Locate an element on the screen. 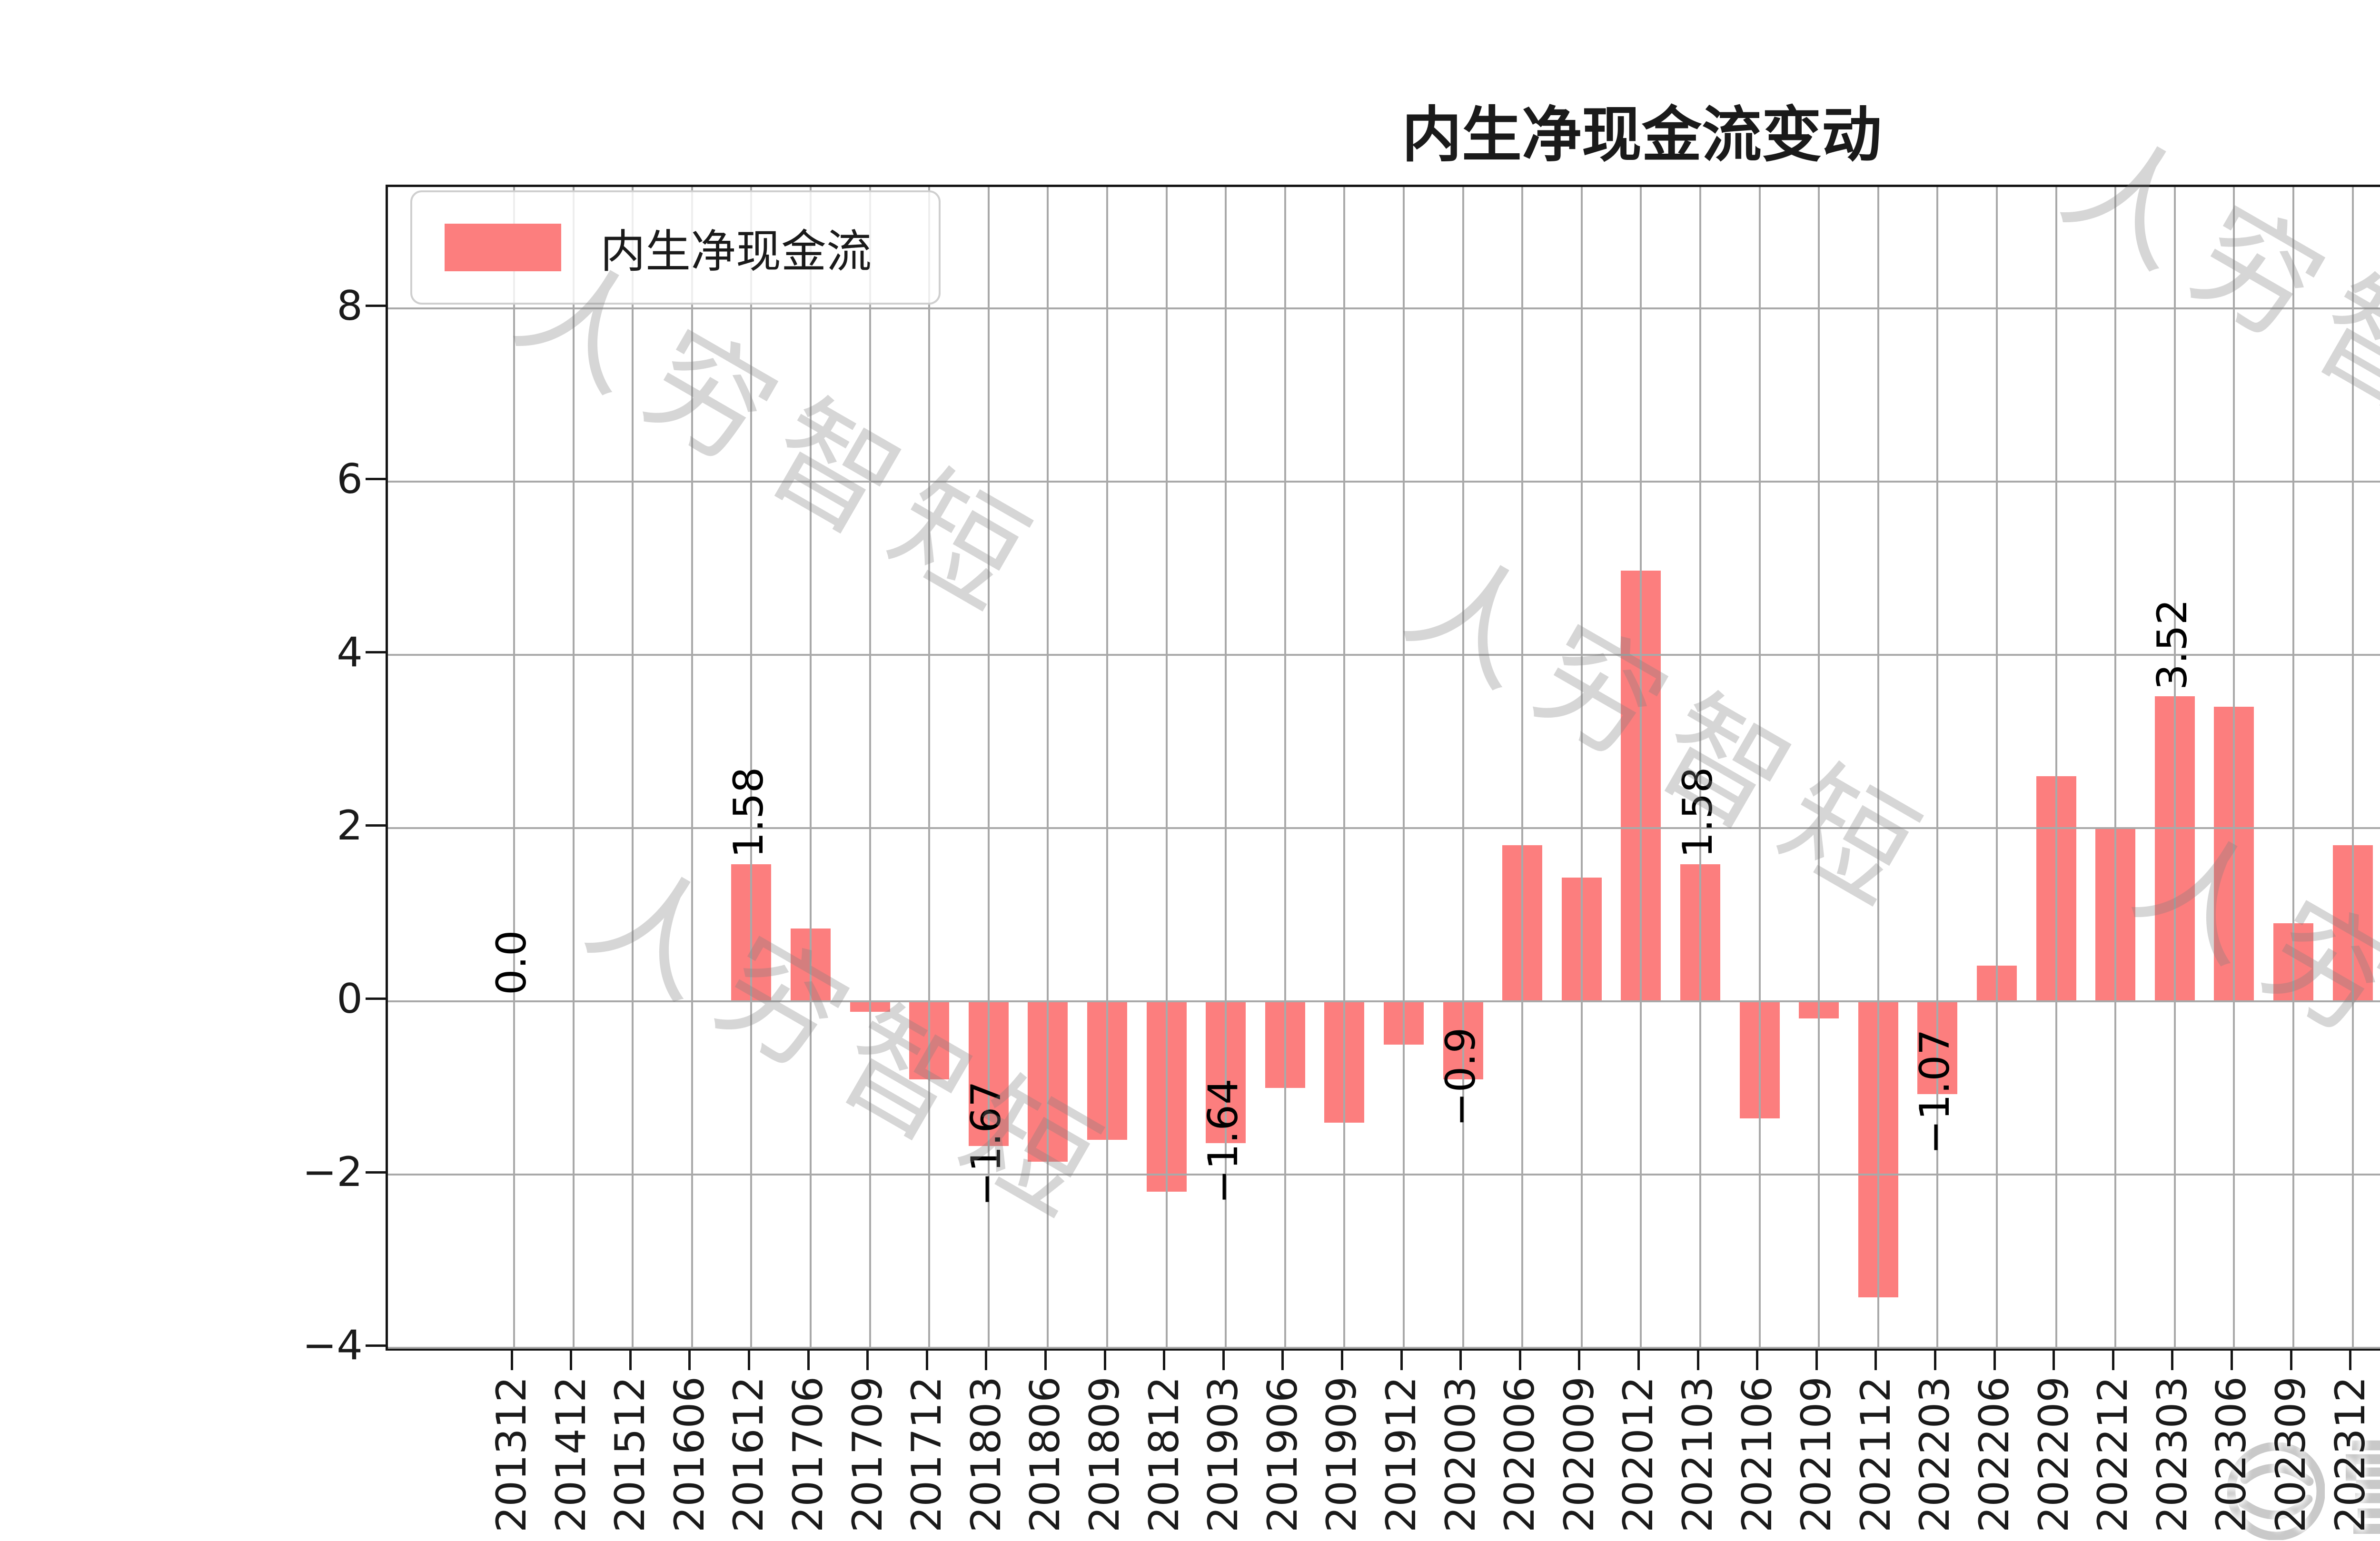 Image resolution: width=2380 pixels, height=1541 pixels. x-tick-label-text: 202106 is located at coordinates (1757, 1454).